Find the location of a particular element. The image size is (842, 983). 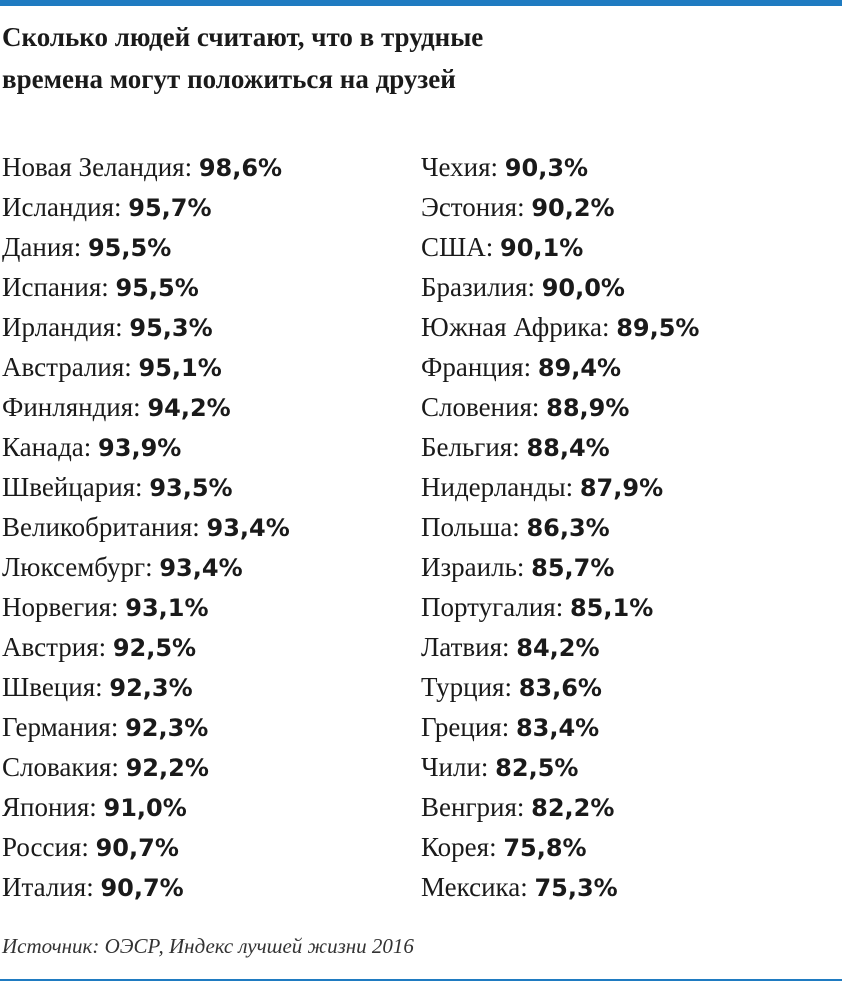

entry: Корея: 75,8% is located at coordinates (560, 848).